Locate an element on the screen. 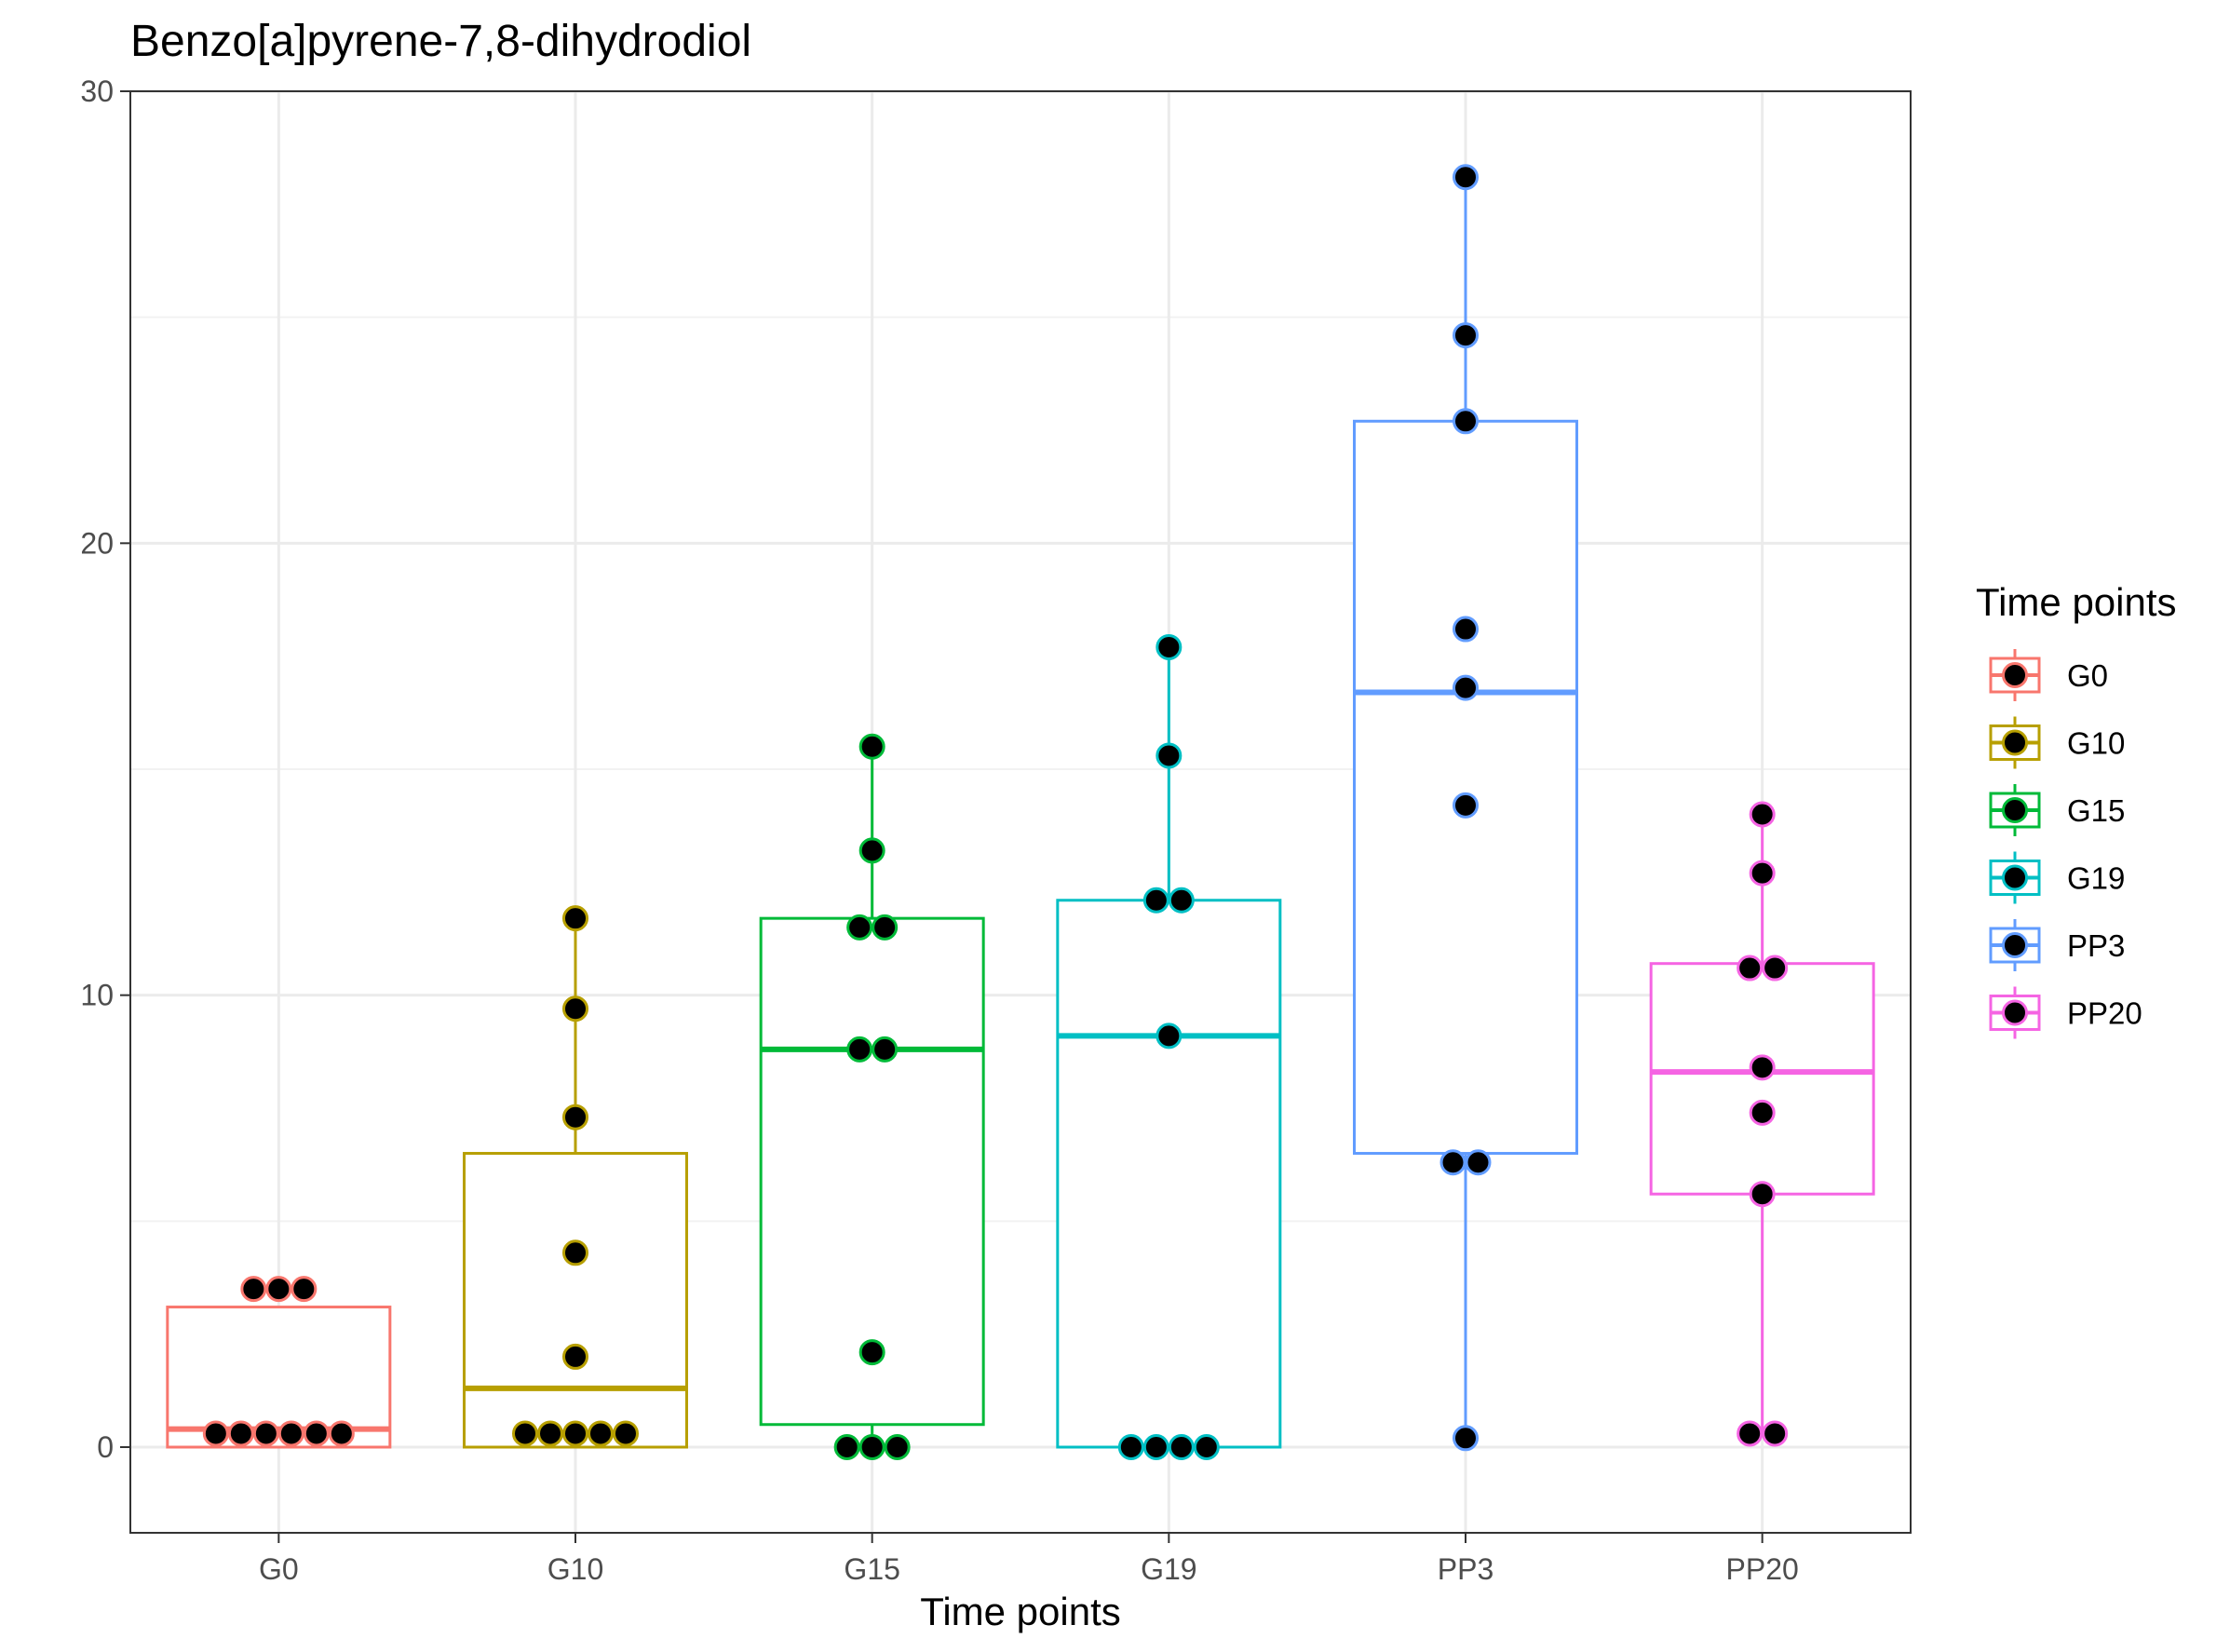  x-tick-label: PP20 is located at coordinates (1763, 1569).